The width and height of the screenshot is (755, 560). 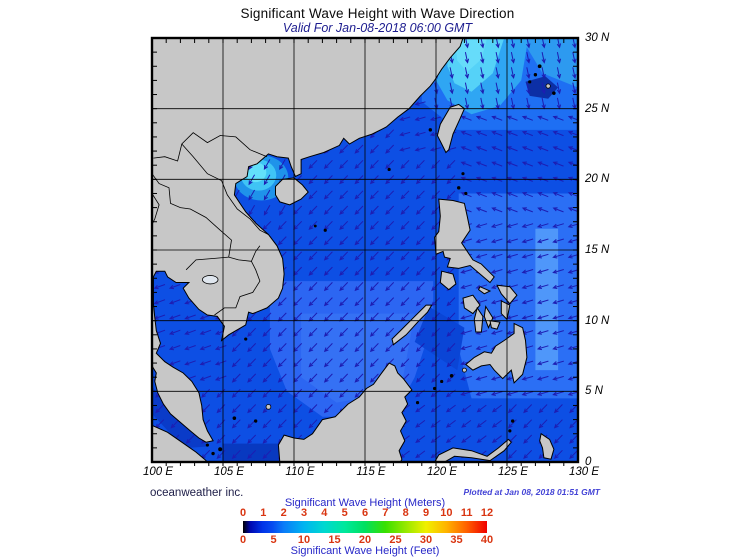 What do you see at coordinates (426, 513) in the screenshot?
I see `legend-tick-label: 9` at bounding box center [426, 513].